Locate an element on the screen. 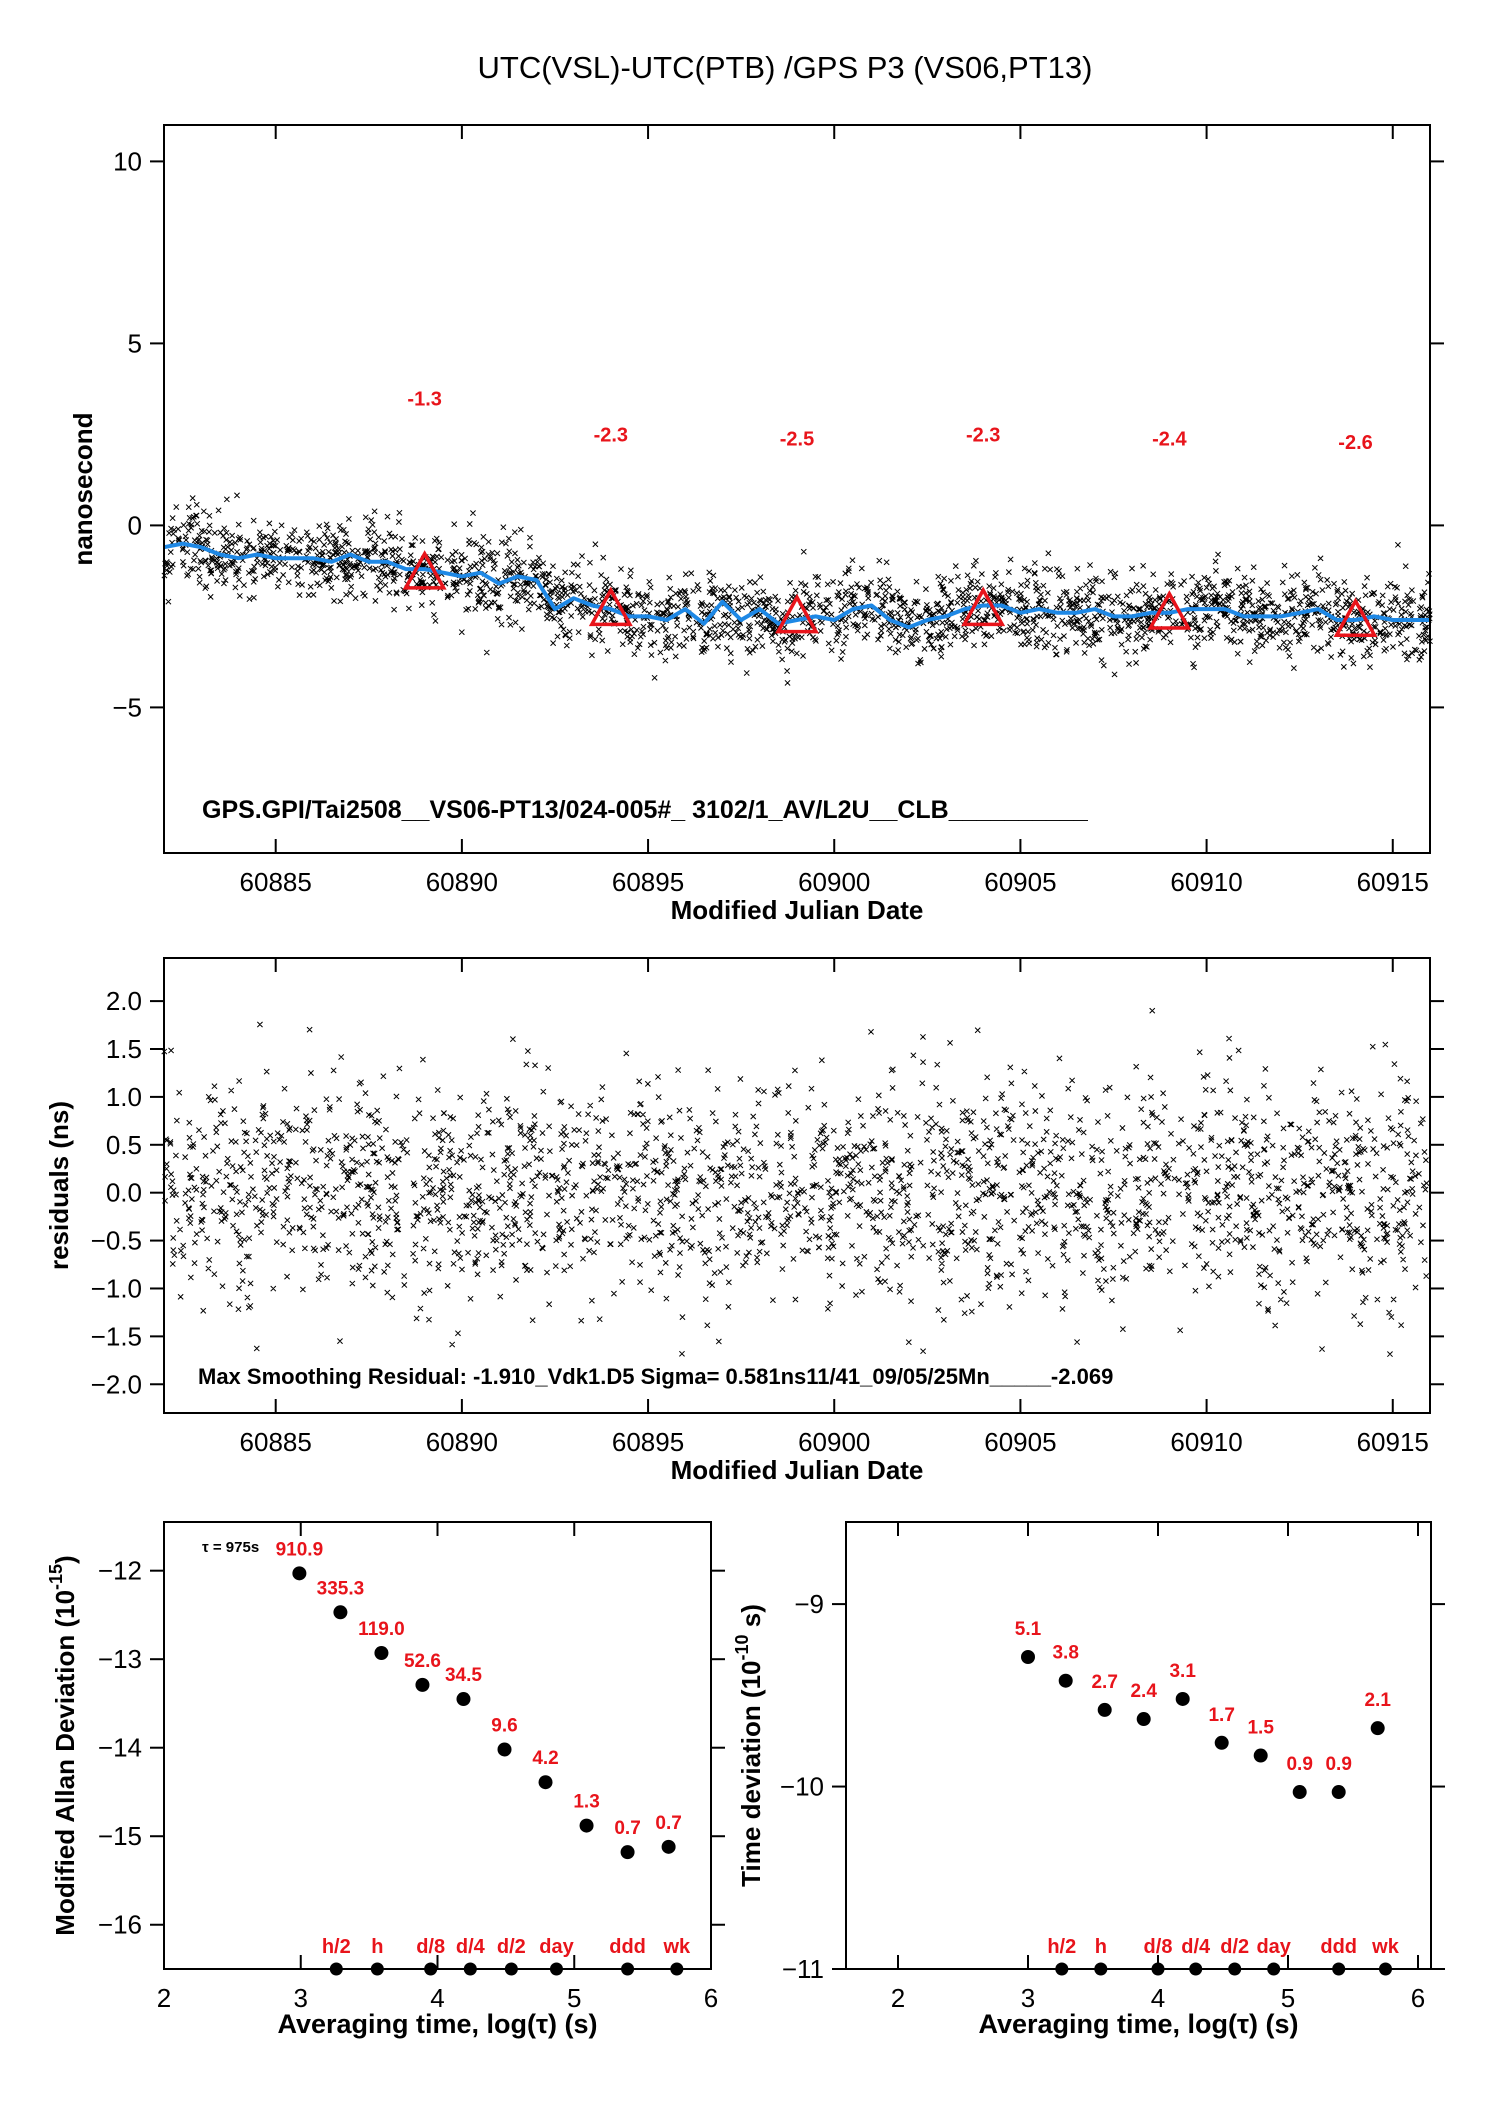 The height and width of the screenshot is (2110, 1488). monthly-mean-label: -2.4 is located at coordinates (1169, 439).